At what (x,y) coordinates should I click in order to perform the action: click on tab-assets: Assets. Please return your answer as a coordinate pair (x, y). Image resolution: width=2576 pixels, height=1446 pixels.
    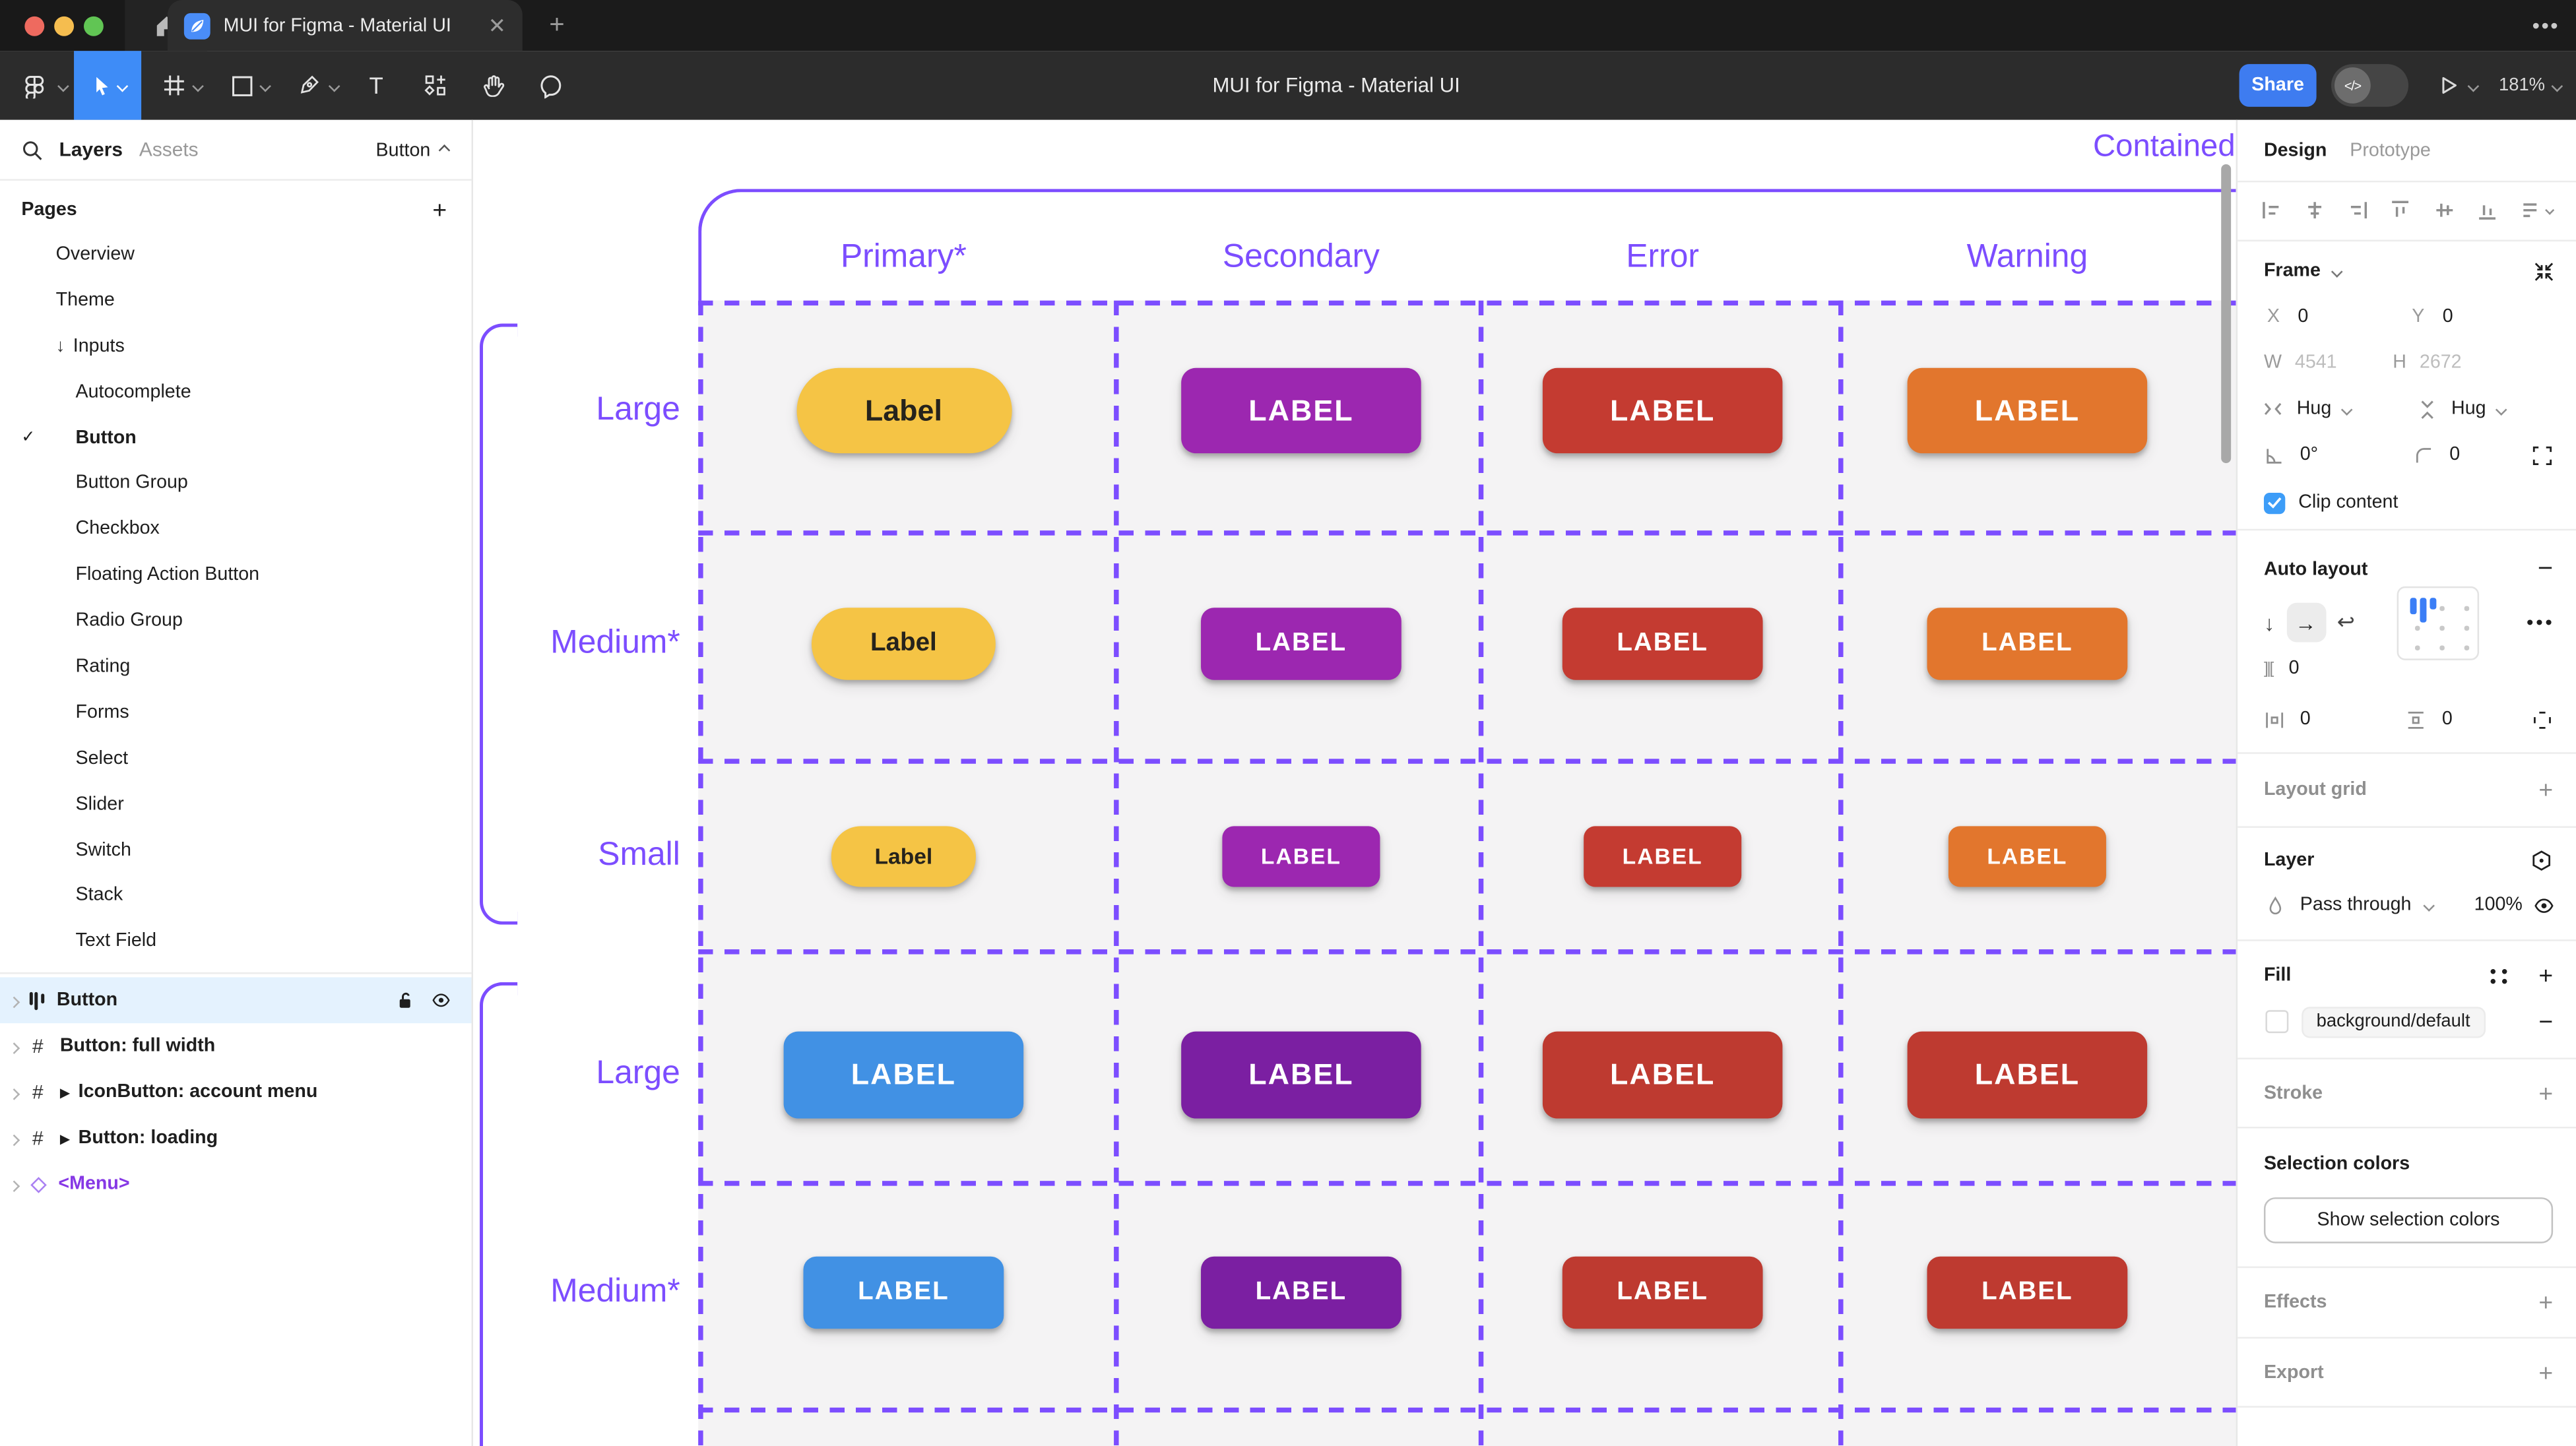
    Looking at the image, I should click on (169, 150).